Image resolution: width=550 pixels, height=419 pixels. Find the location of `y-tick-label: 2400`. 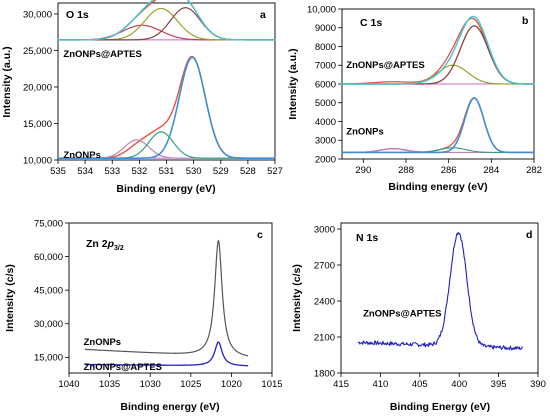

y-tick-label: 2400 is located at coordinates (324, 301).